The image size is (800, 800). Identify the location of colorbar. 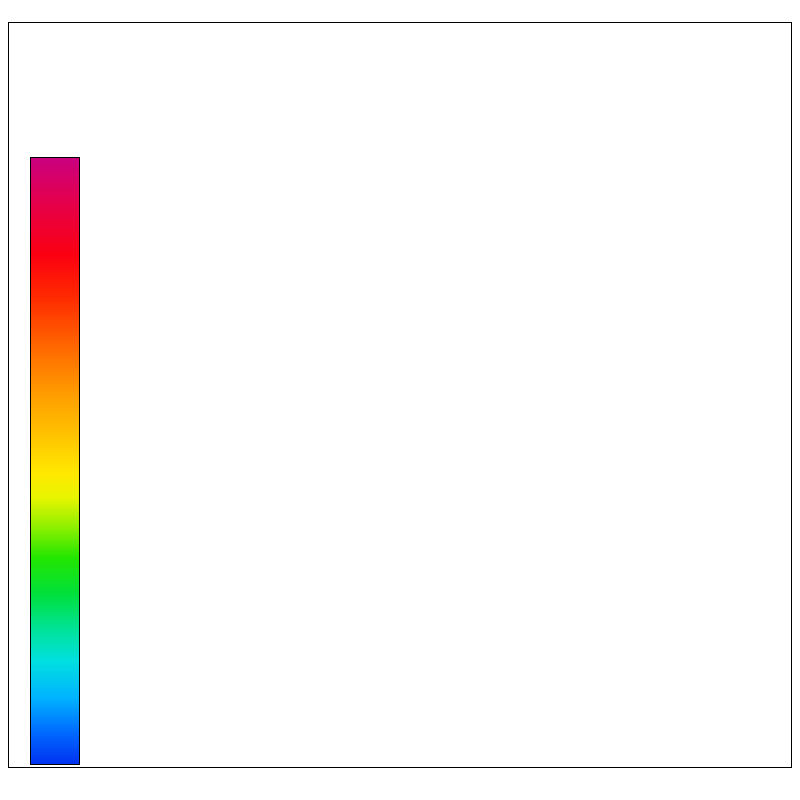
(55, 461).